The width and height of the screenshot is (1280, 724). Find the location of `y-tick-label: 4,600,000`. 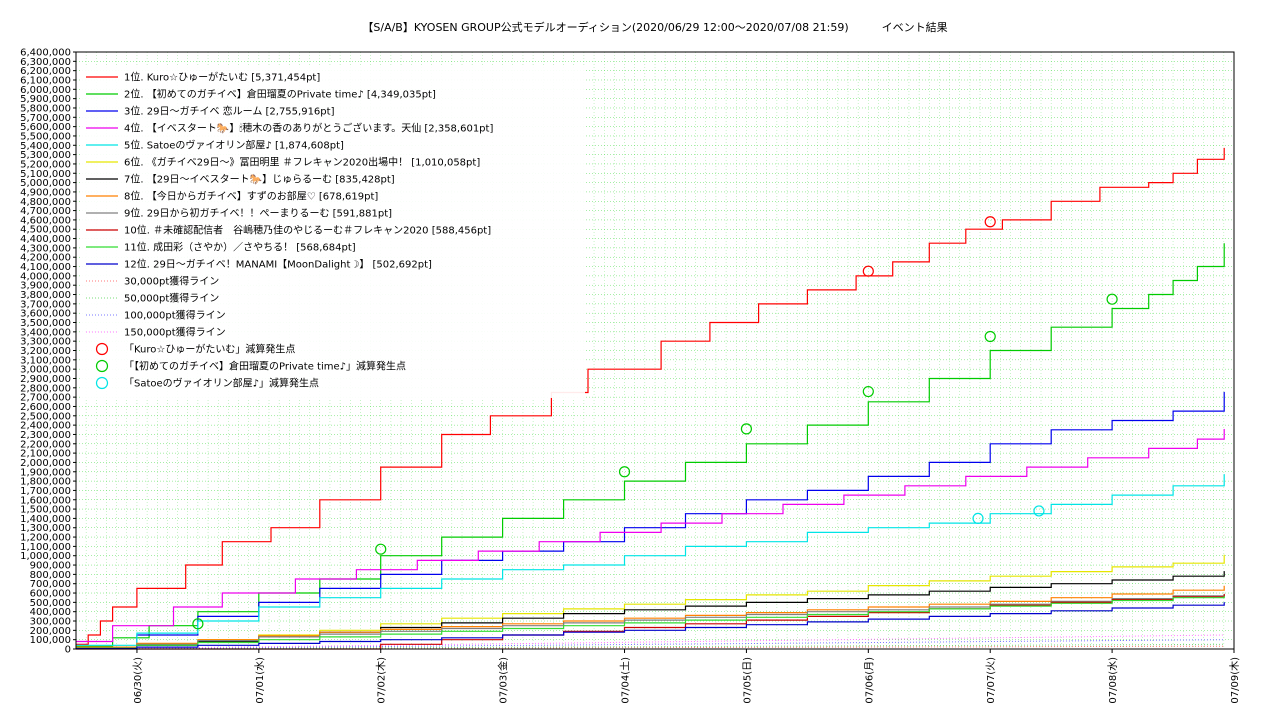

y-tick-label: 4,600,000 is located at coordinates (45, 220).